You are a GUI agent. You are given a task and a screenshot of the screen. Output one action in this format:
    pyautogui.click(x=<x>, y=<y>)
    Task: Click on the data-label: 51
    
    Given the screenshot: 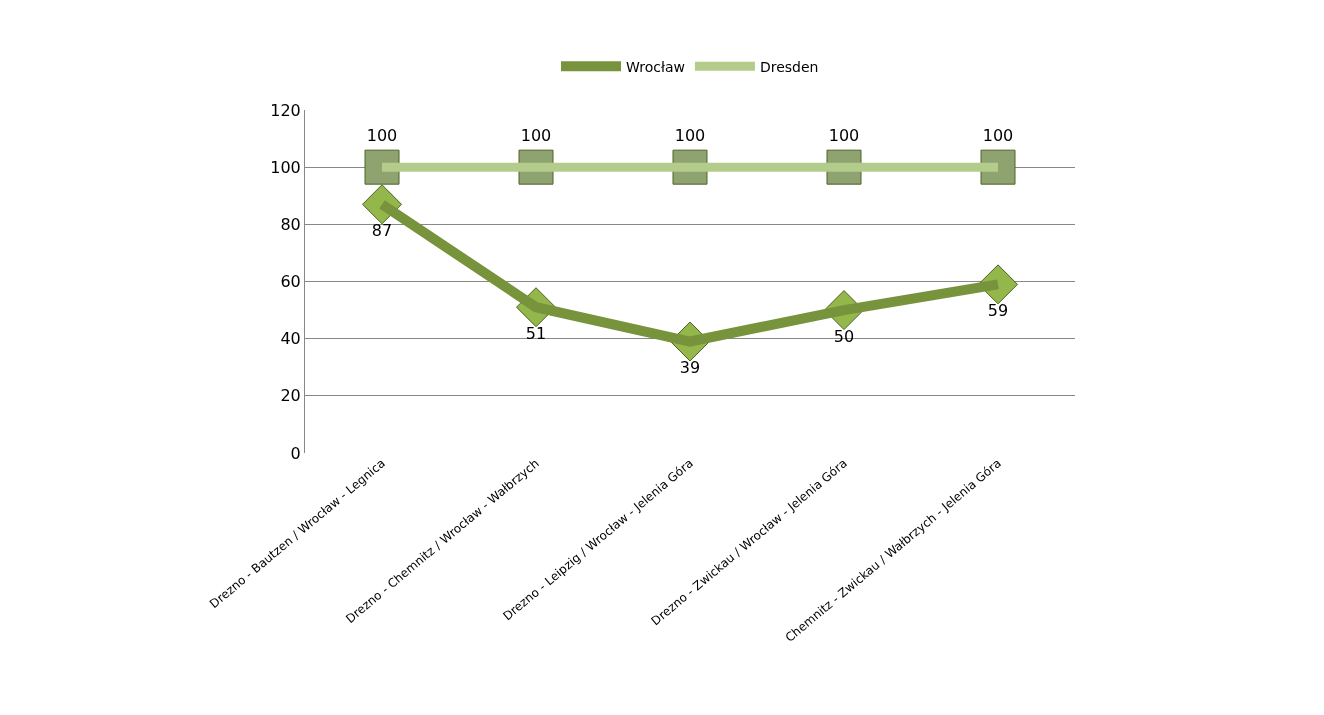 What is the action you would take?
    pyautogui.click(x=536, y=333)
    